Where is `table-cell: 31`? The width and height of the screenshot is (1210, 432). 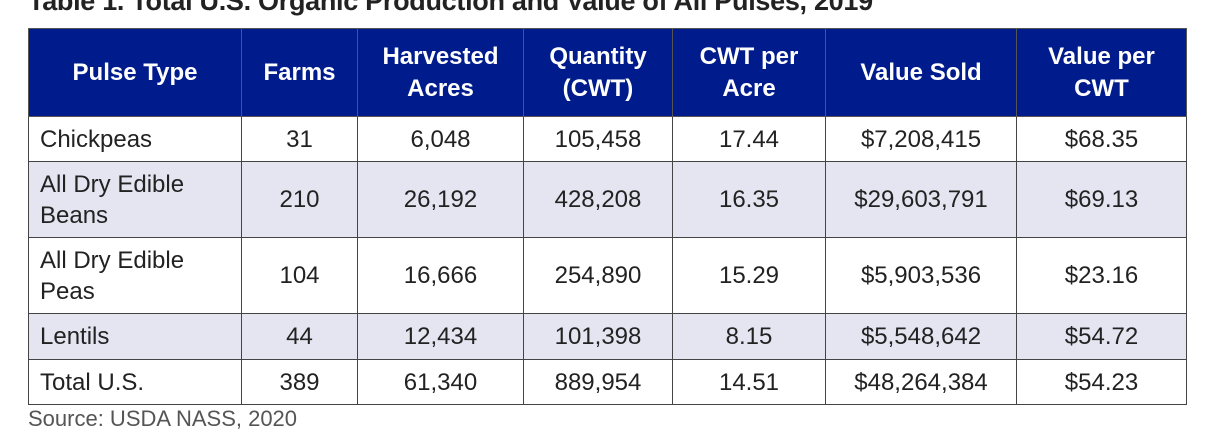
table-cell: 31 is located at coordinates (299, 139).